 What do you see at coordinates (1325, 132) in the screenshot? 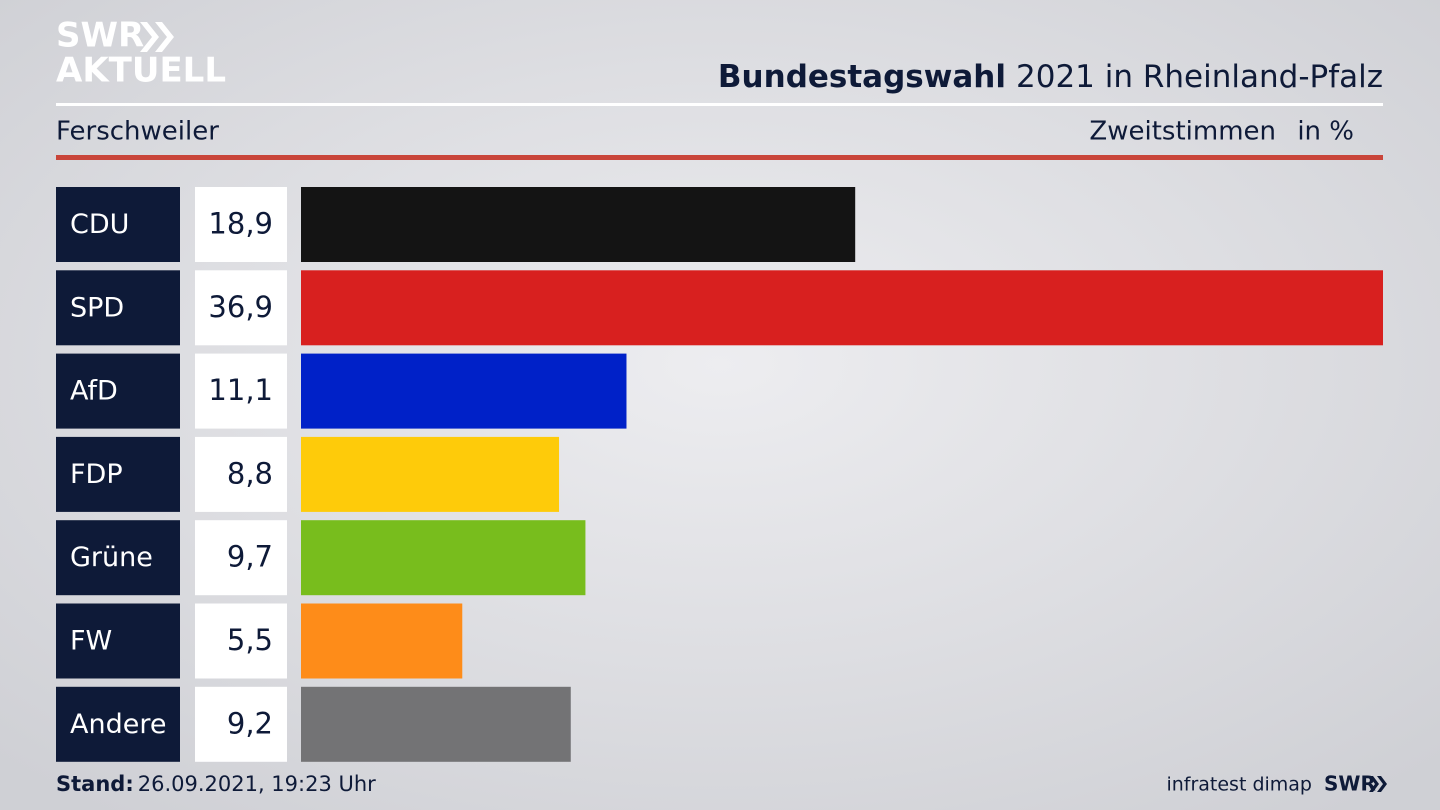
I see `unit: in %` at bounding box center [1325, 132].